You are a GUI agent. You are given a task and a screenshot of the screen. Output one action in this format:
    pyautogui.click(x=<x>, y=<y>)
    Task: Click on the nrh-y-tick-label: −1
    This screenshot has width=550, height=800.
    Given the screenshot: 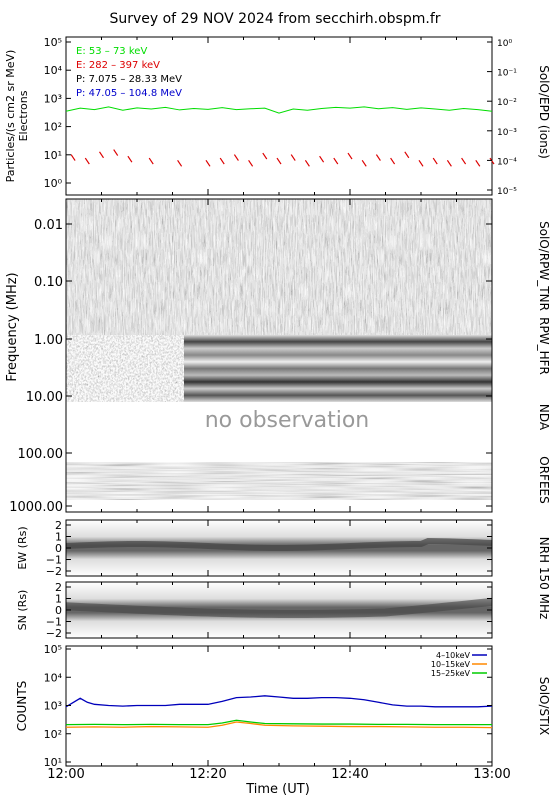 What is the action you would take?
    pyautogui.click(x=54, y=560)
    